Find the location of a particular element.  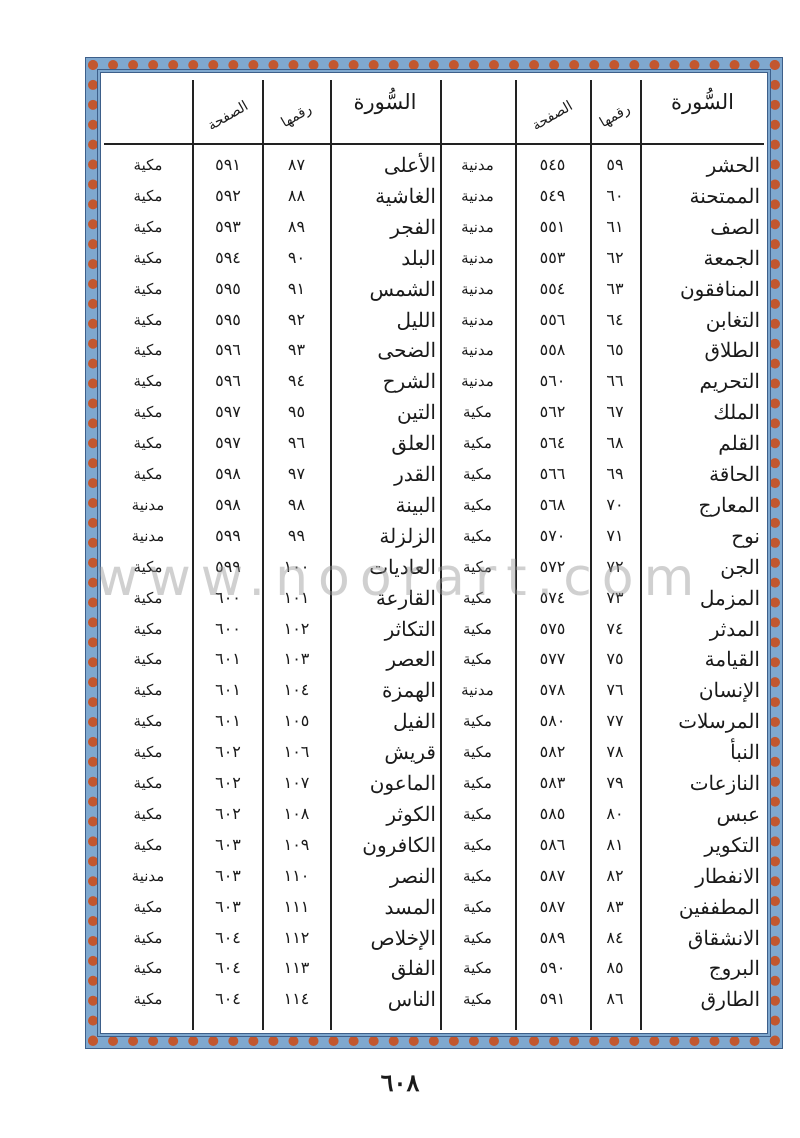

surah-name: الزلزلة is located at coordinates (407, 535).